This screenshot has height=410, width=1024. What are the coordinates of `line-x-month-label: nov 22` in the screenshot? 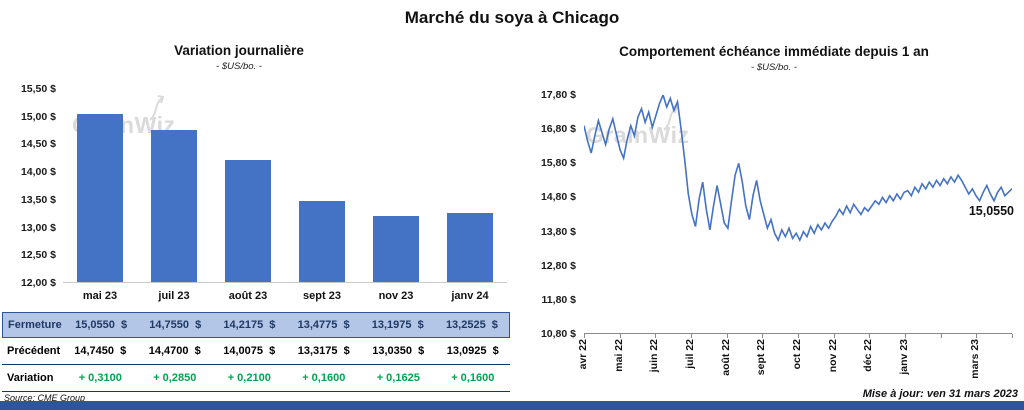 It's located at (832, 356).